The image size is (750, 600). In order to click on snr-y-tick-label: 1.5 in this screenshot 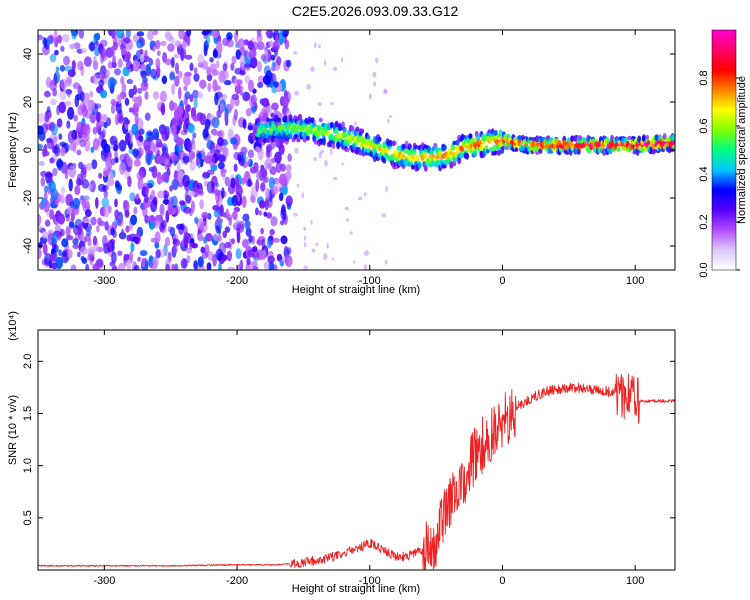, I will do `click(28, 413)`.